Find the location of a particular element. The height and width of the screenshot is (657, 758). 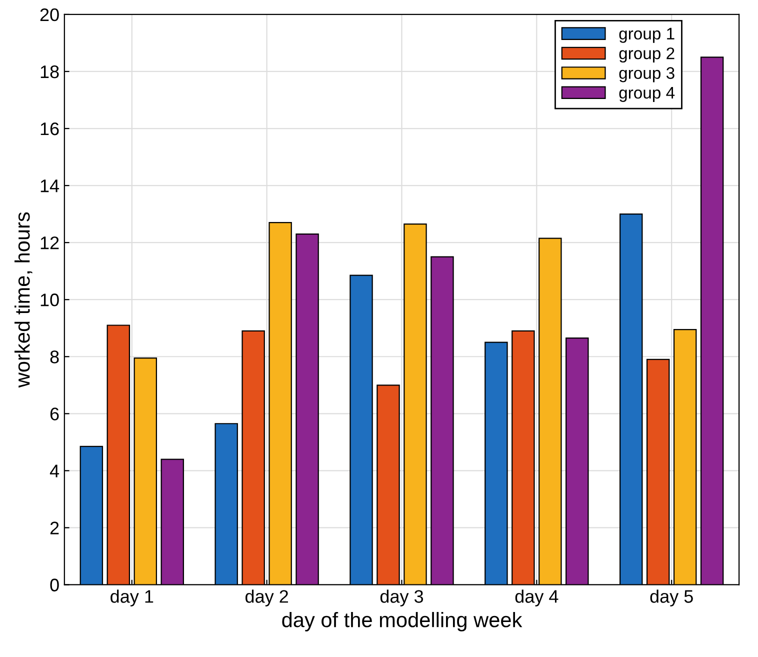

y-tick-label: 4 is located at coordinates (55, 471).